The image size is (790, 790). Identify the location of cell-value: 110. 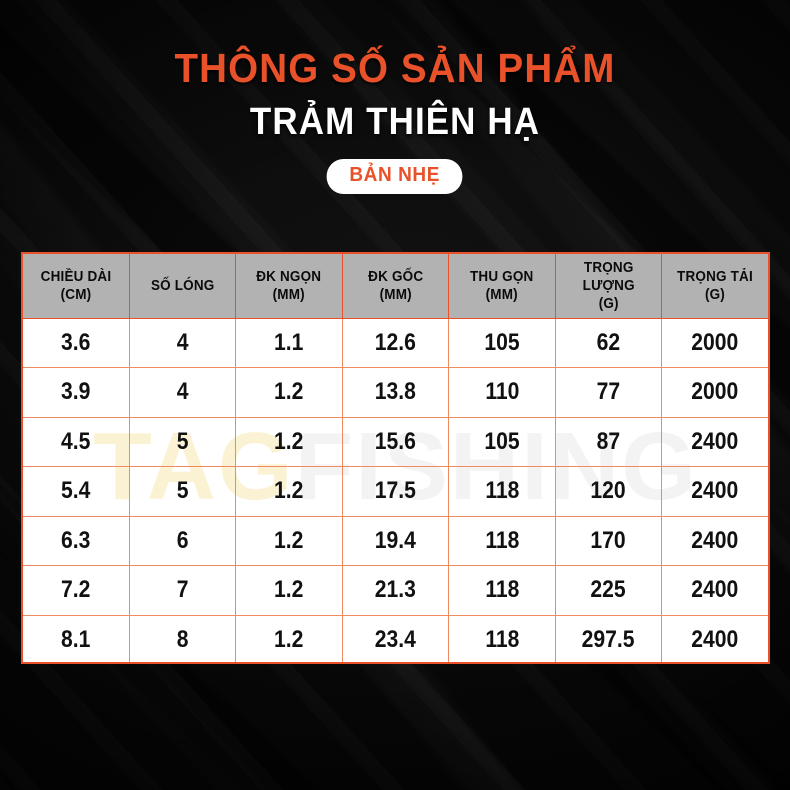
(501, 392).